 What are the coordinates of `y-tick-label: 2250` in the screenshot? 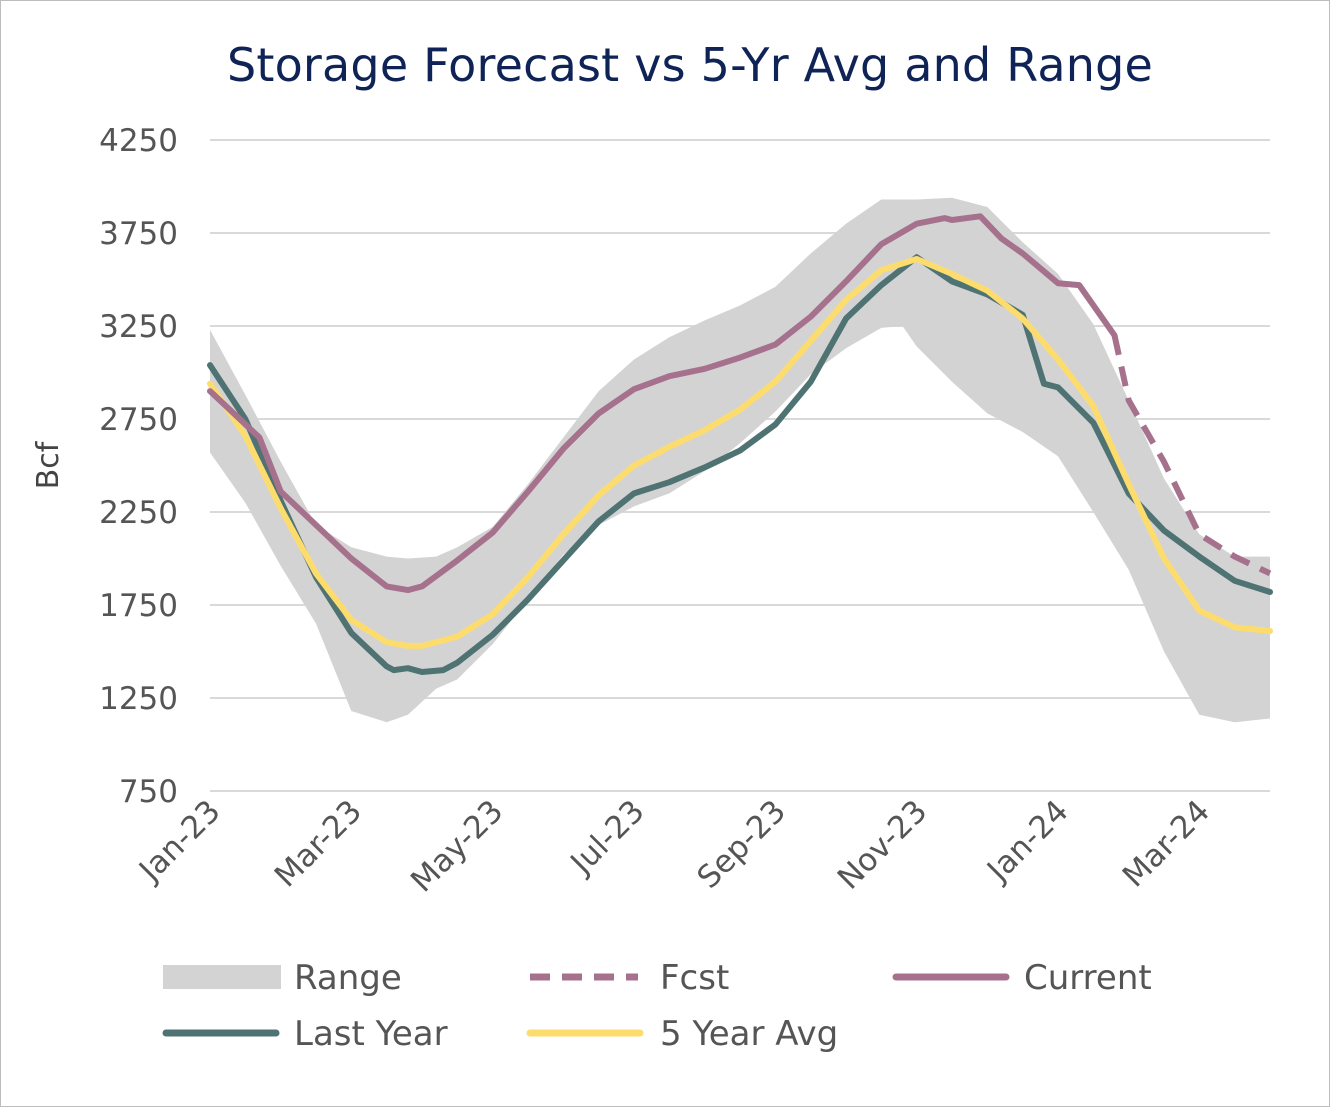 It's located at (138, 513).